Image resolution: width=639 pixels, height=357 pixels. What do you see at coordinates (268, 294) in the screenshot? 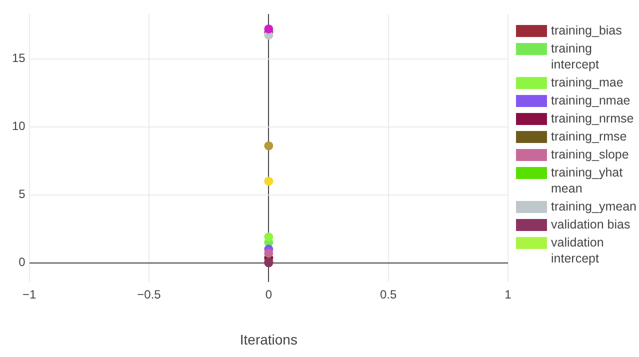
I see `x-tick-label: 0` at bounding box center [268, 294].